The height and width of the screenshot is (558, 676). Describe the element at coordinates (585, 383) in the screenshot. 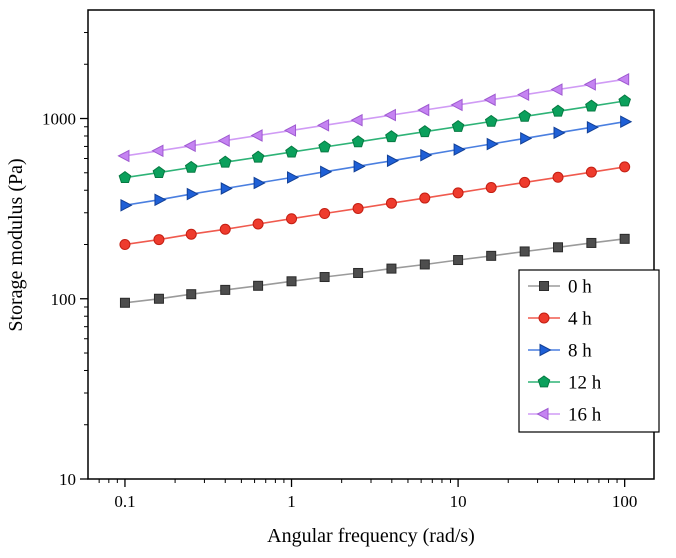

I see `legend-label: 12 h` at that location.